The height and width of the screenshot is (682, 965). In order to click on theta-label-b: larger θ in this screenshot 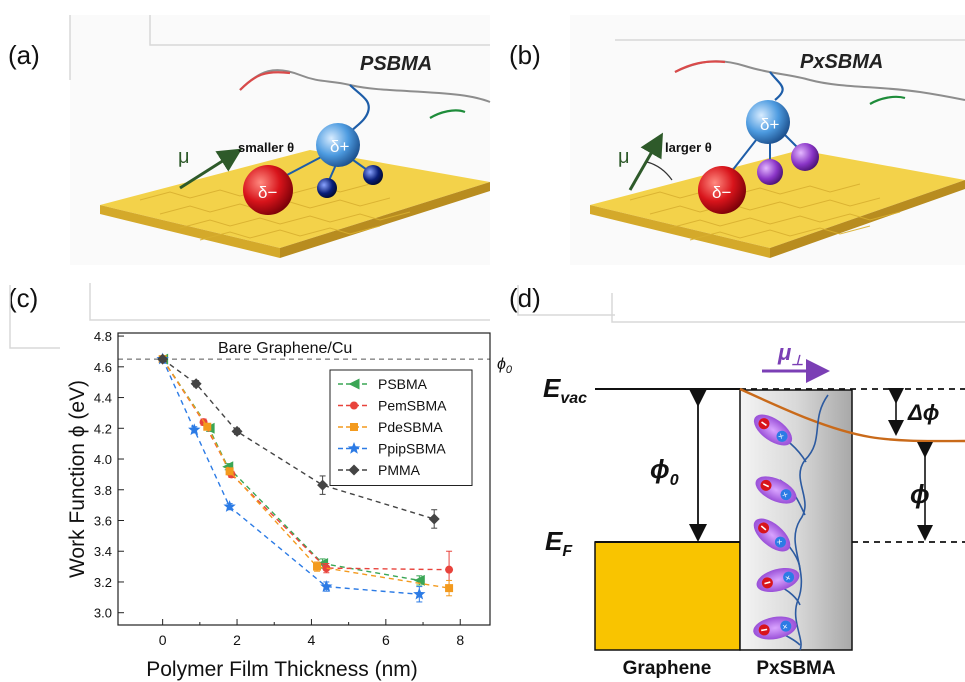, I will do `click(688, 147)`.